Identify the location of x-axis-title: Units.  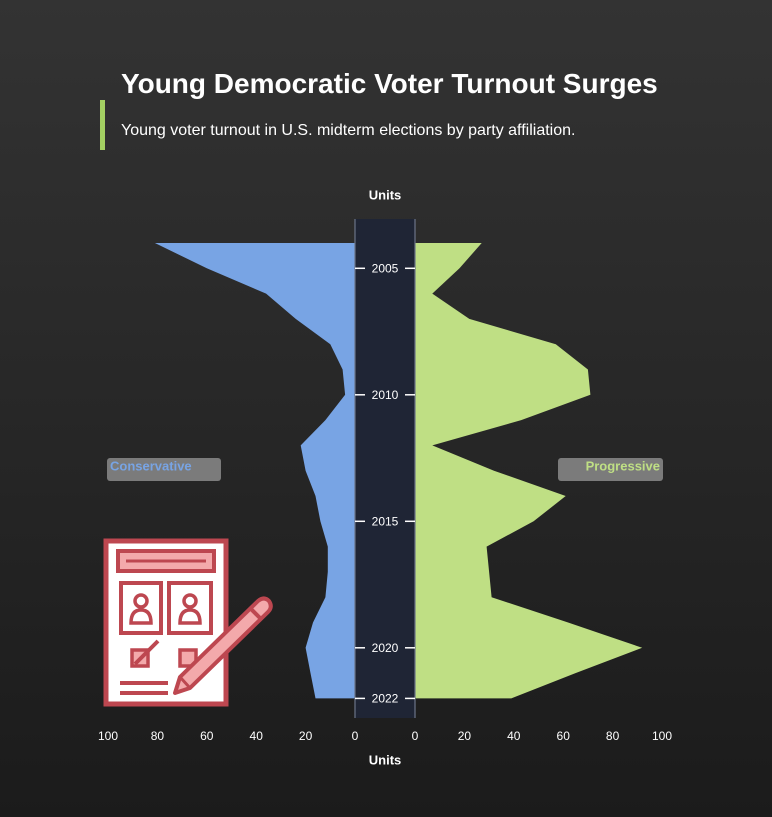
(385, 760).